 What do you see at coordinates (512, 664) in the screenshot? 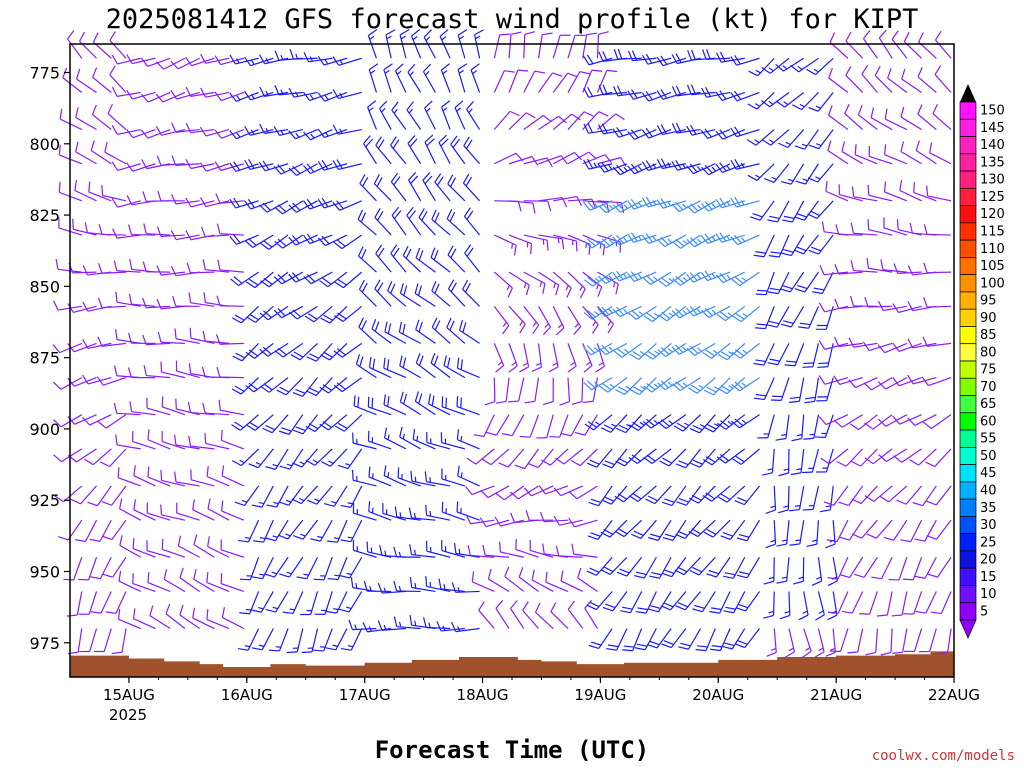
I see `terrain-layer` at bounding box center [512, 664].